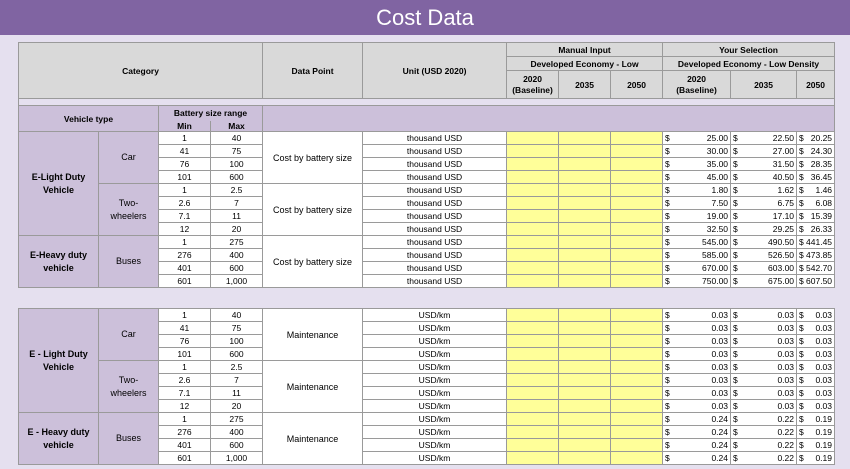  Describe the element at coordinates (427, 255) in the screenshot. I see `table-row: 276 400 thousand USD $585.00 $526.50 $473.85` at that location.